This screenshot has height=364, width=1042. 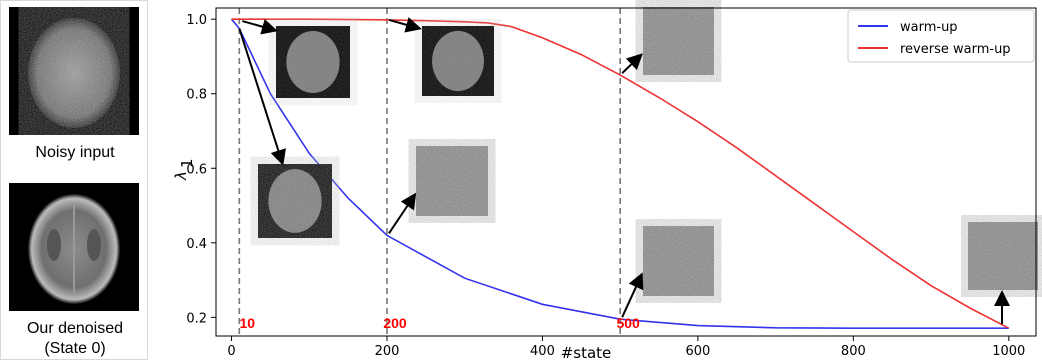 I want to click on y-tick-label: 0.6, so click(x=196, y=169).